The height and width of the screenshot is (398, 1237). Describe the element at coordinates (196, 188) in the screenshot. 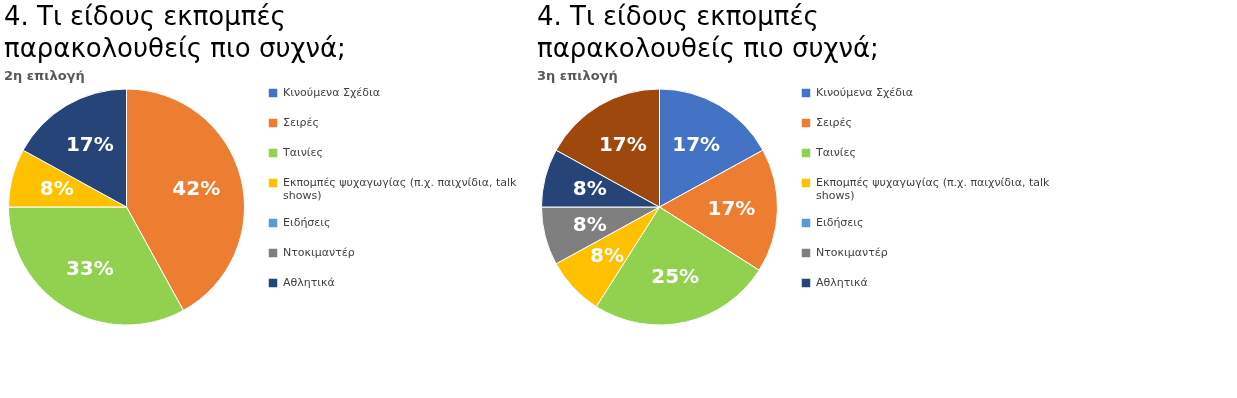

I see `data-label: 42%` at that location.